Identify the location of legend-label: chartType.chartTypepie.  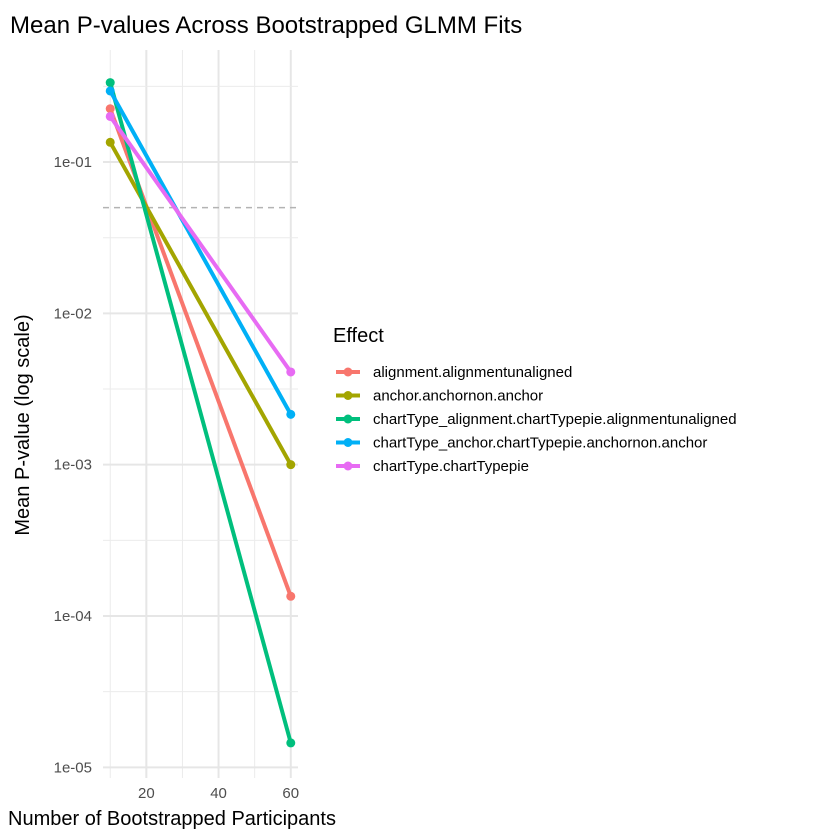
(451, 466).